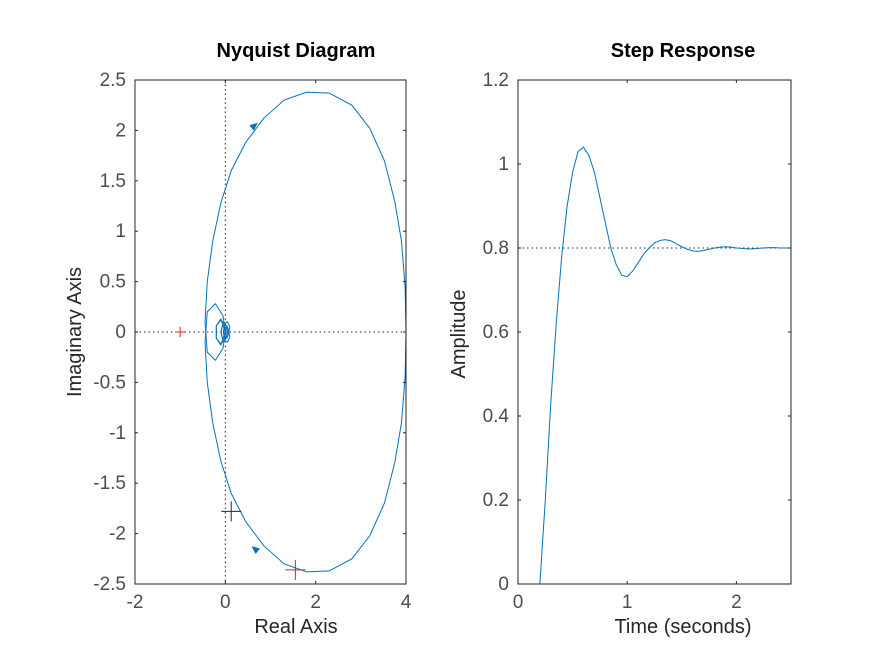 This screenshot has height=656, width=875. I want to click on nyquist-y-tick-label: 0, so click(120, 332).